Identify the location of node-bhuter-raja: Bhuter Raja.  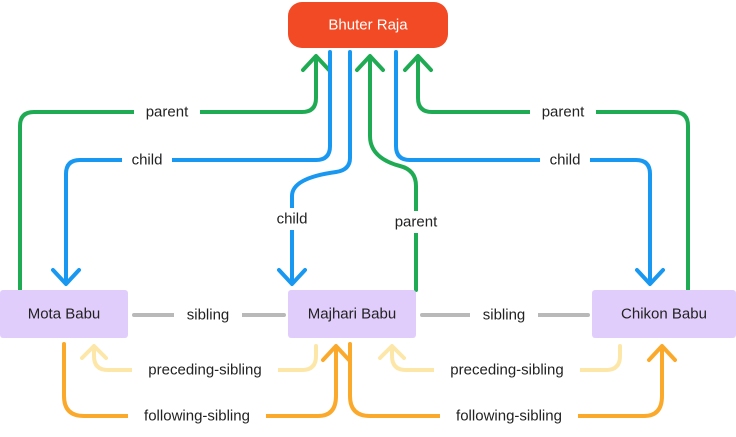
(368, 25).